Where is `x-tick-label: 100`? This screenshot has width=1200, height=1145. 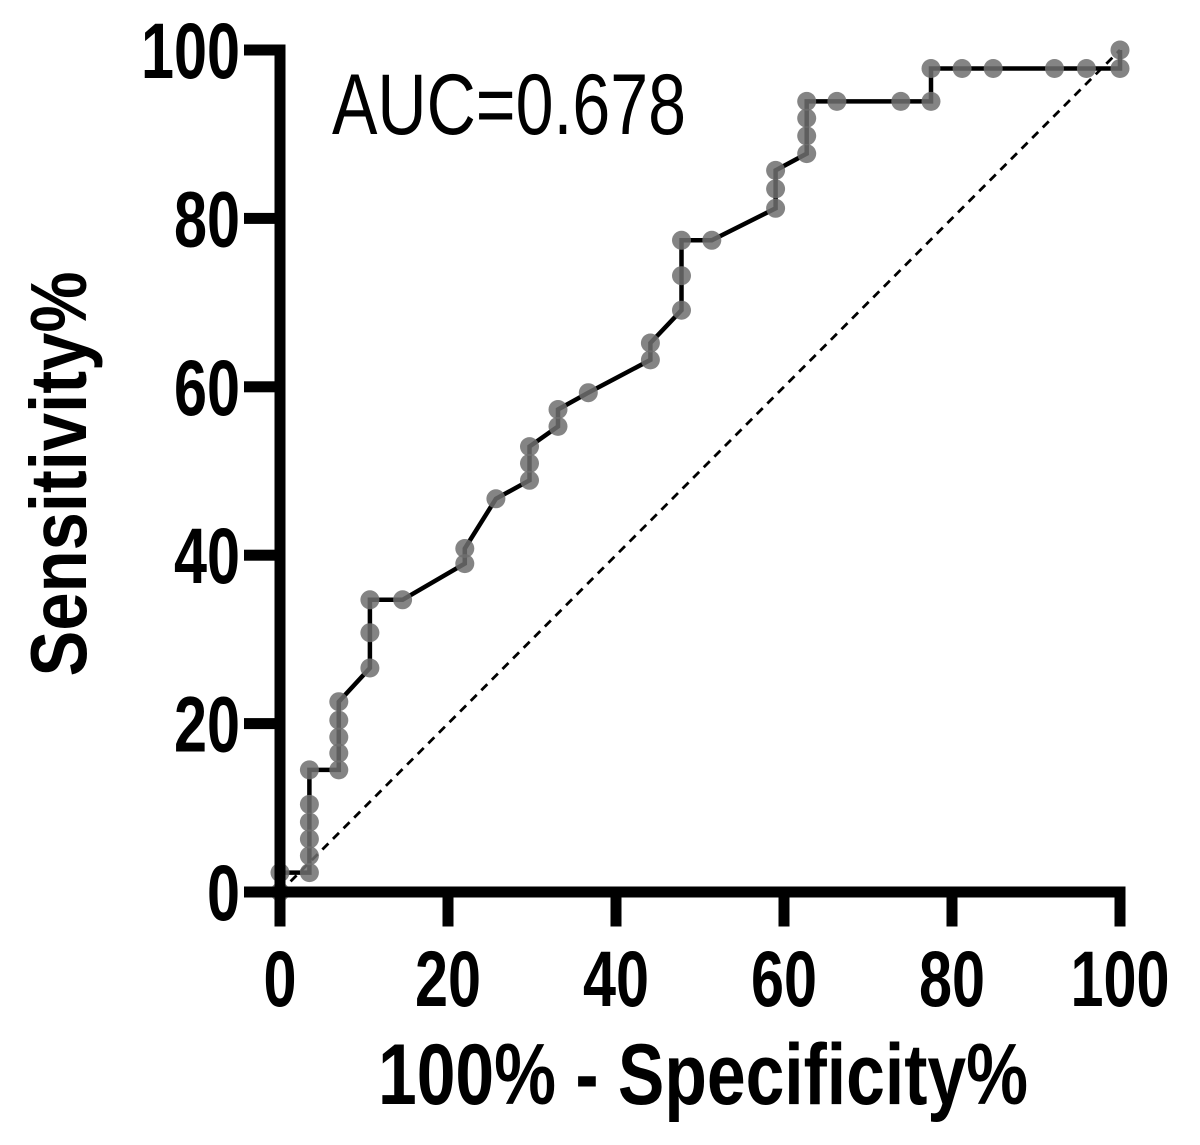 x-tick-label: 100 is located at coordinates (1120, 978).